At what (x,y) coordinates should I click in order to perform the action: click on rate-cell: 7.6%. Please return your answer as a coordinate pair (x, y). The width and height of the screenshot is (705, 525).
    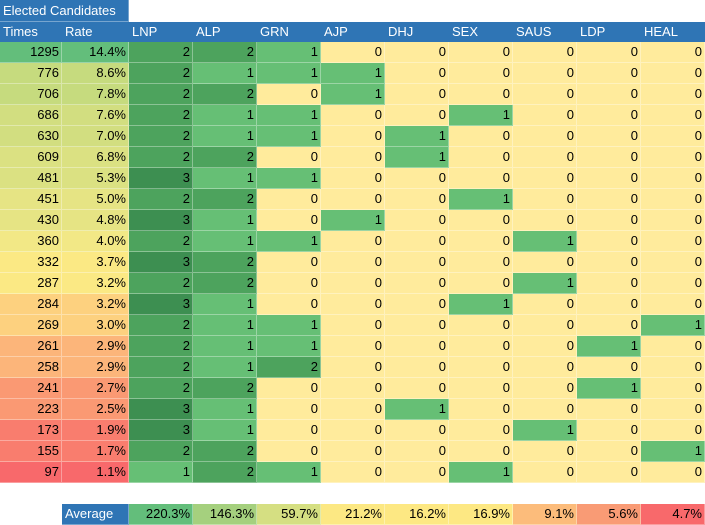
    Looking at the image, I should click on (95, 115).